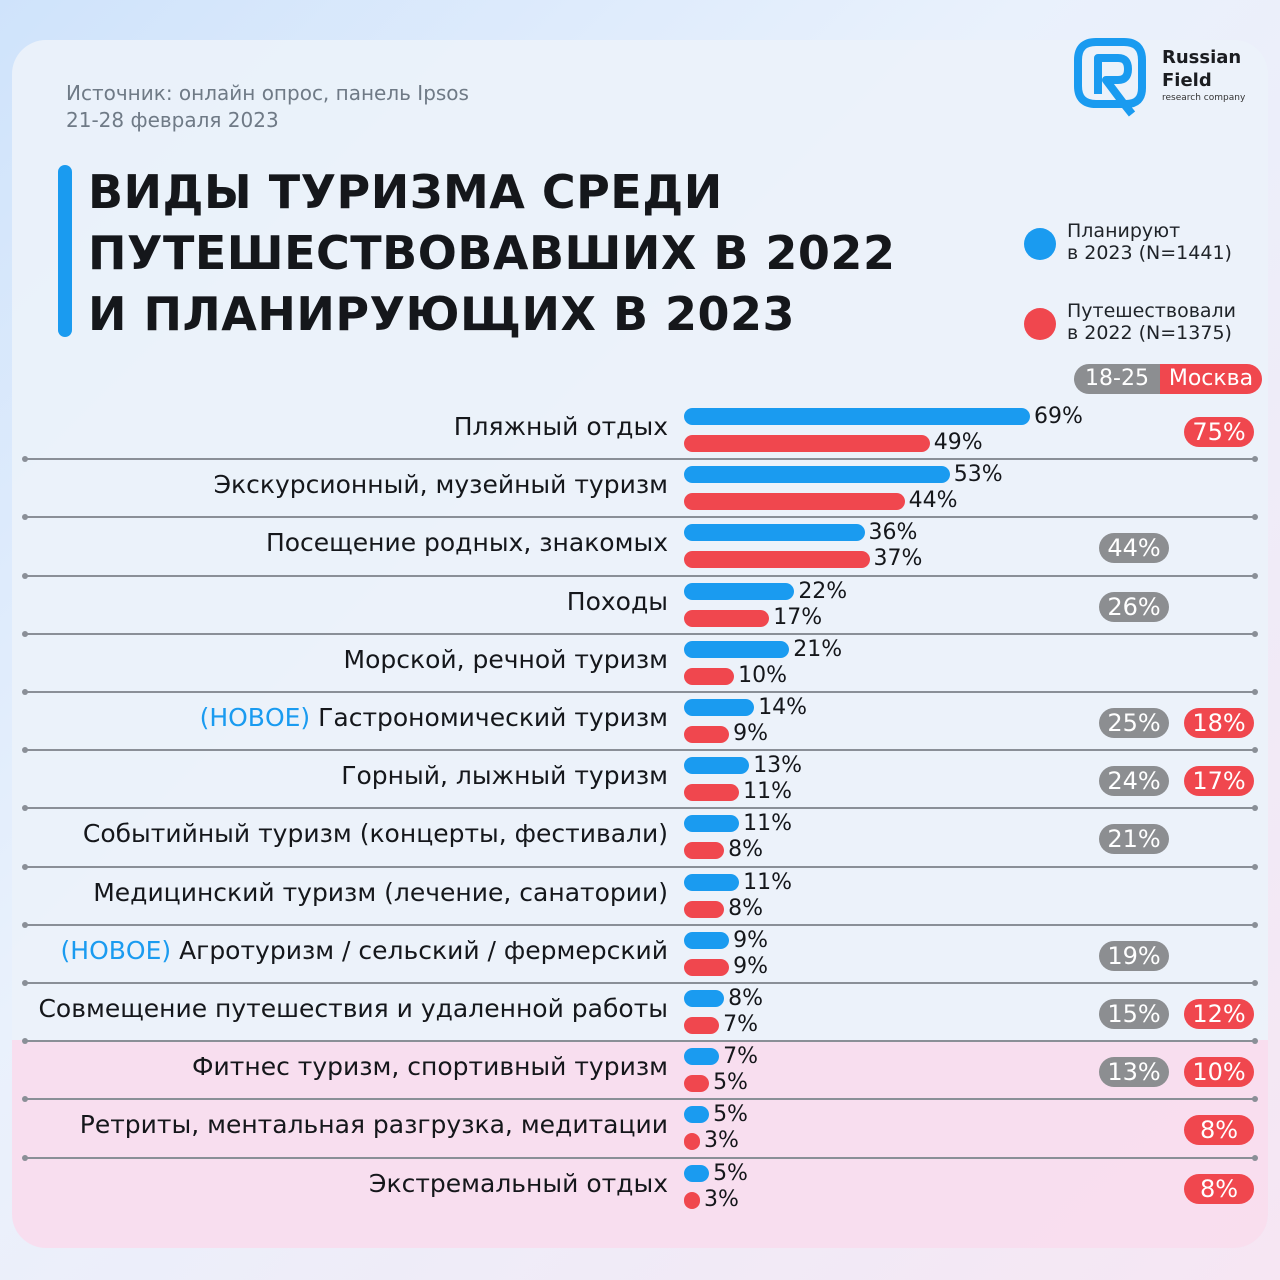  Describe the element at coordinates (373, 1125) in the screenshot. I see `category-text: Ретриты, ментальная разгрузка, медитации` at that location.